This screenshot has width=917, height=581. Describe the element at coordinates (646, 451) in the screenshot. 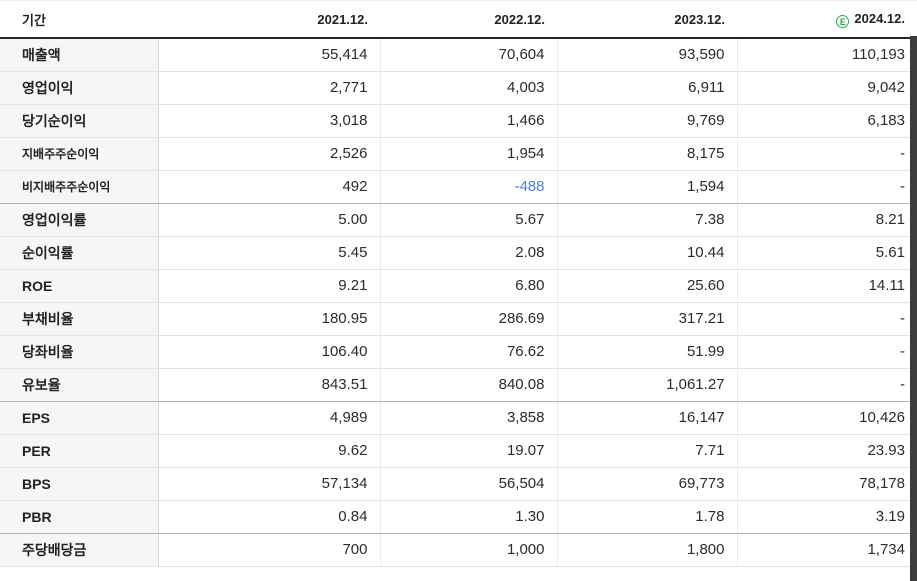

I see `value-cell: 7.71` at that location.